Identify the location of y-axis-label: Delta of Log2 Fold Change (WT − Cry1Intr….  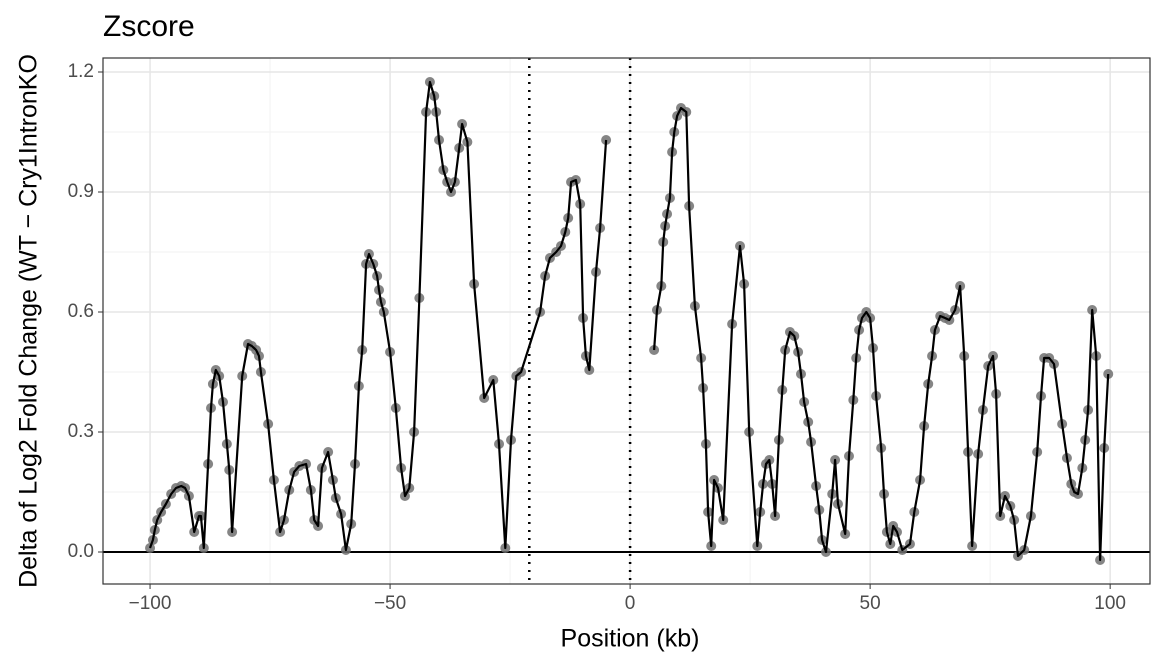
(29, 321).